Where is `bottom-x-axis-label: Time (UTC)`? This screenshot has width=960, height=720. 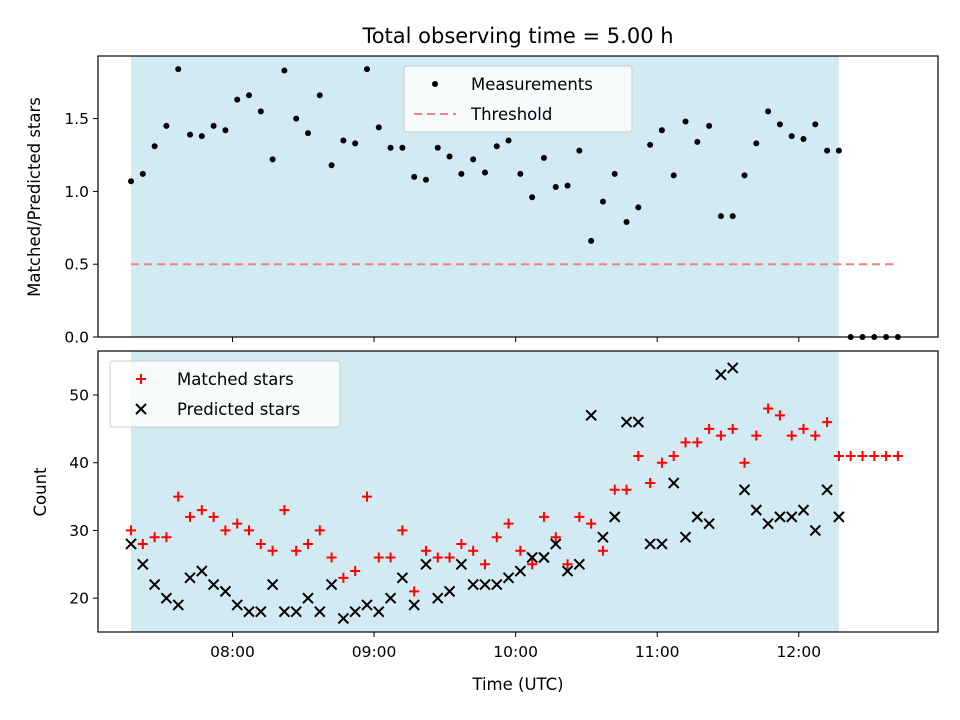
bottom-x-axis-label: Time (UTC) is located at coordinates (517, 684).